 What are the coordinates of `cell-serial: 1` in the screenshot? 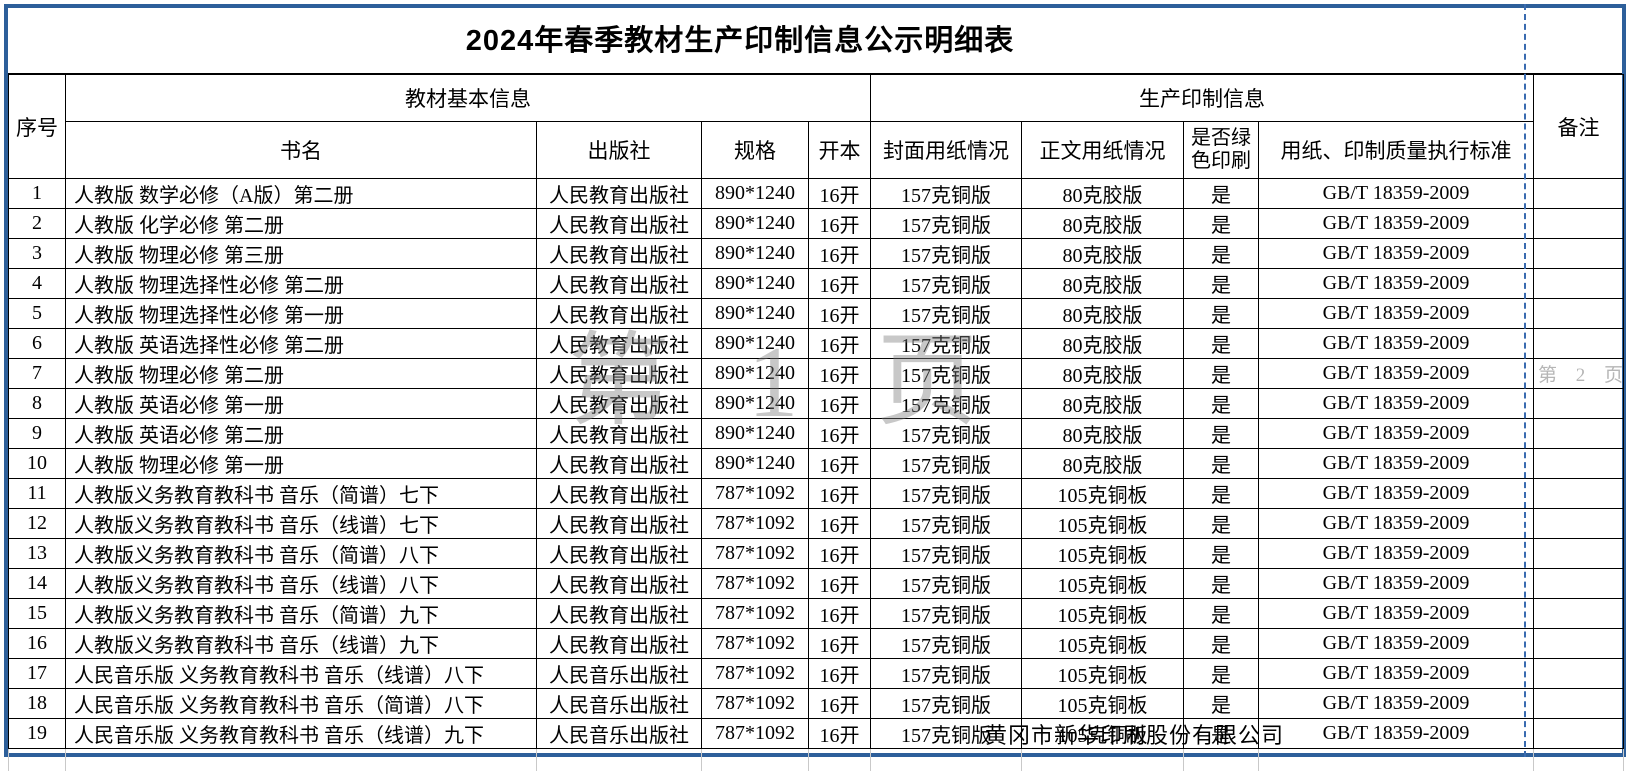 It's located at (37, 193).